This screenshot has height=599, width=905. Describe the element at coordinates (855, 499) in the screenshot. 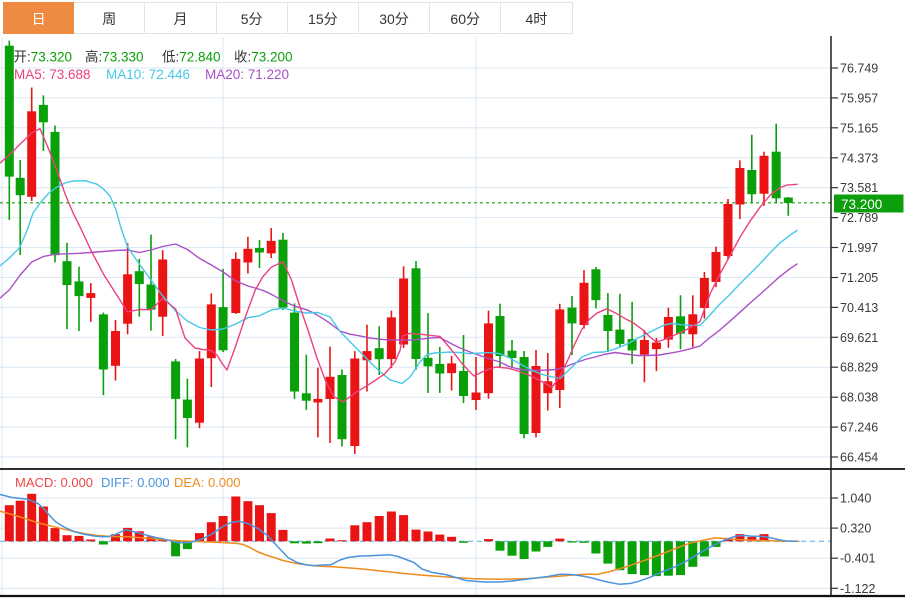

I see `svg-text: 1.040` at that location.